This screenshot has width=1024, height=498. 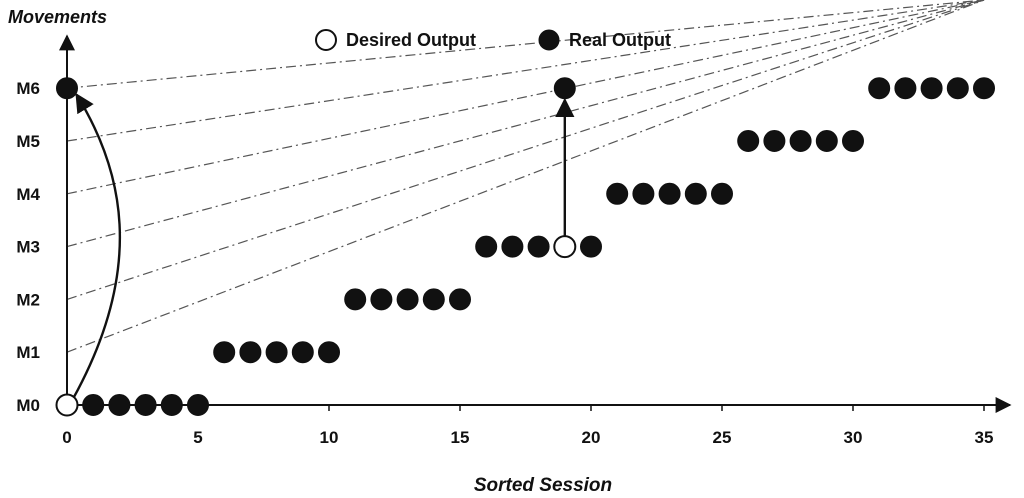 What do you see at coordinates (984, 437) in the screenshot?
I see `x-tick-label: 35` at bounding box center [984, 437].